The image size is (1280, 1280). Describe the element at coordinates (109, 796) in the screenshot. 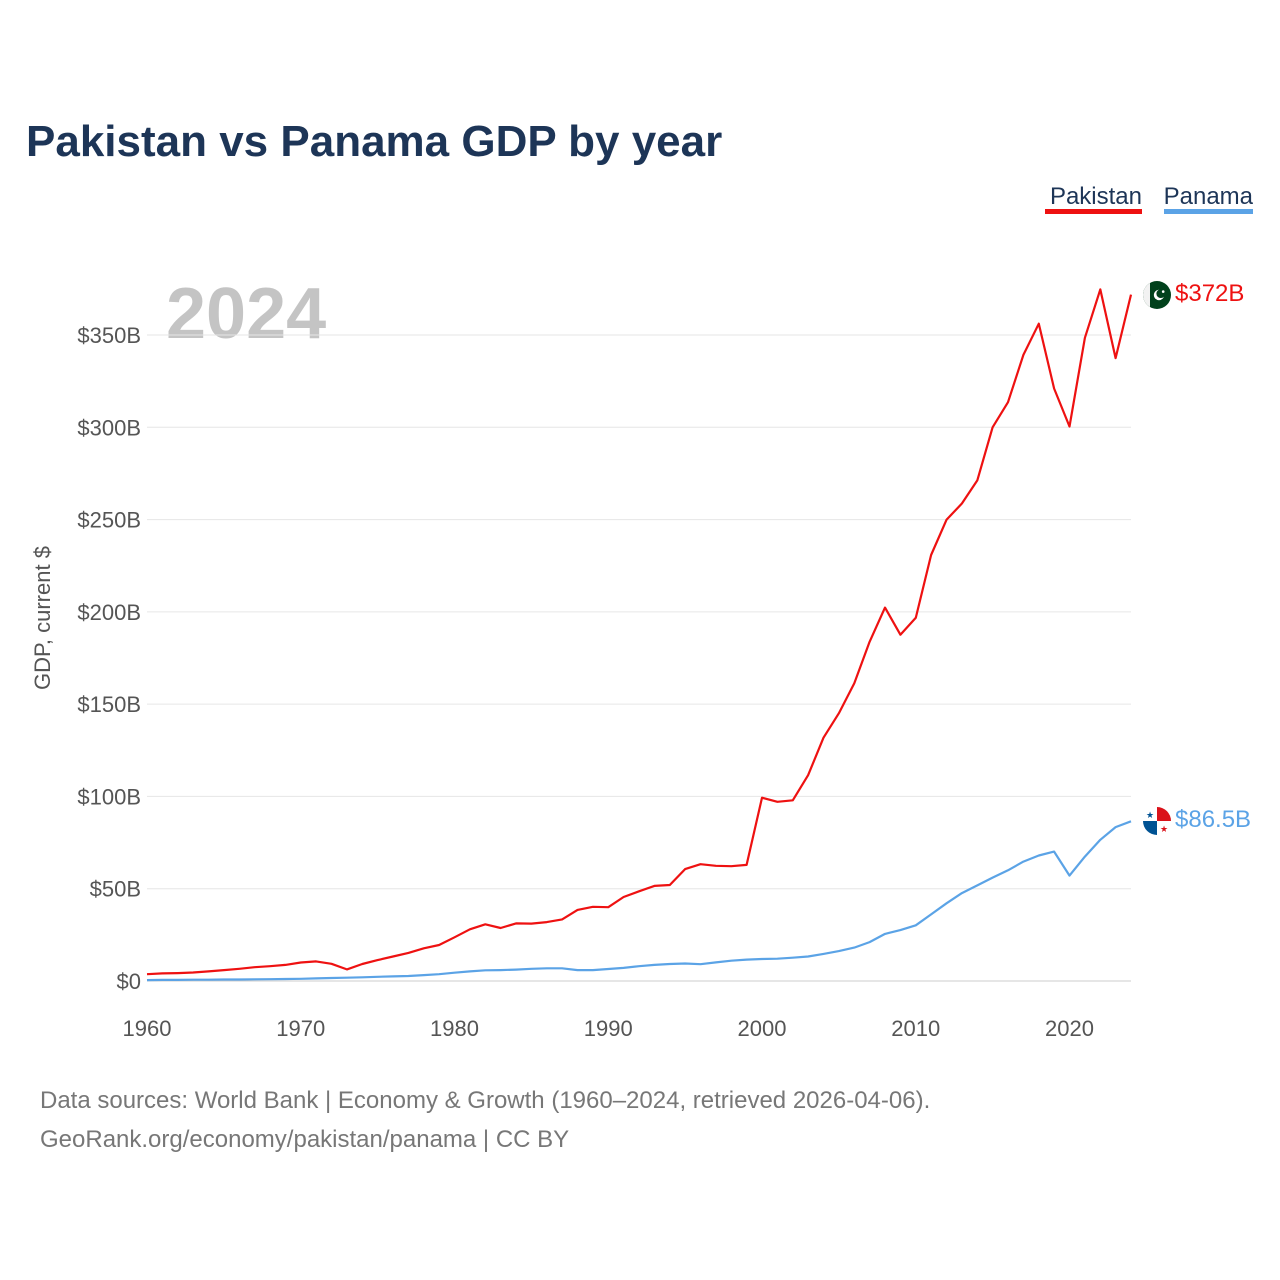

I see `y-tick-label: $100B` at that location.